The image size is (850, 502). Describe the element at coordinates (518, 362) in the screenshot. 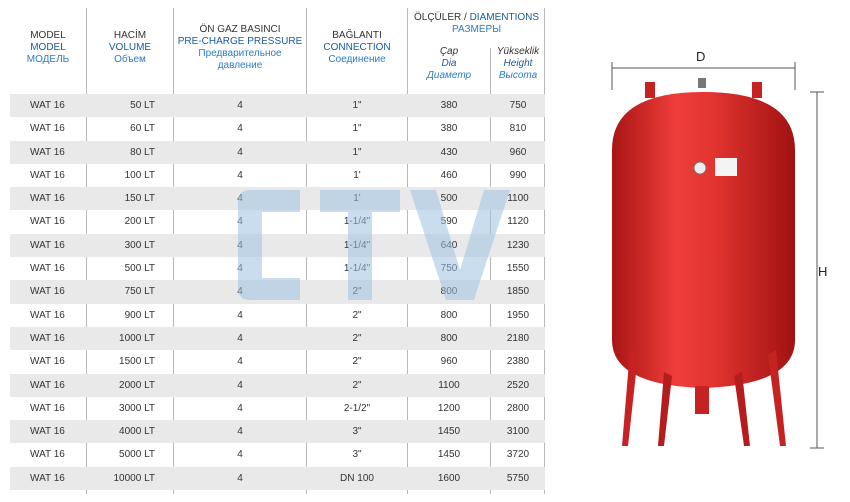

I see `cell-height: 2380` at that location.